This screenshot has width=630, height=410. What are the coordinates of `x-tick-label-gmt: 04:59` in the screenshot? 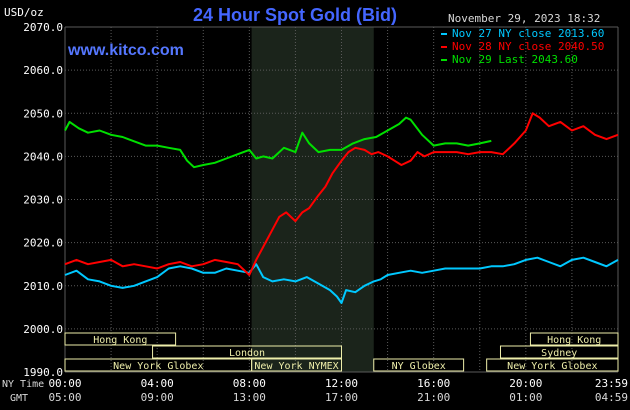 It's located at (611, 397).